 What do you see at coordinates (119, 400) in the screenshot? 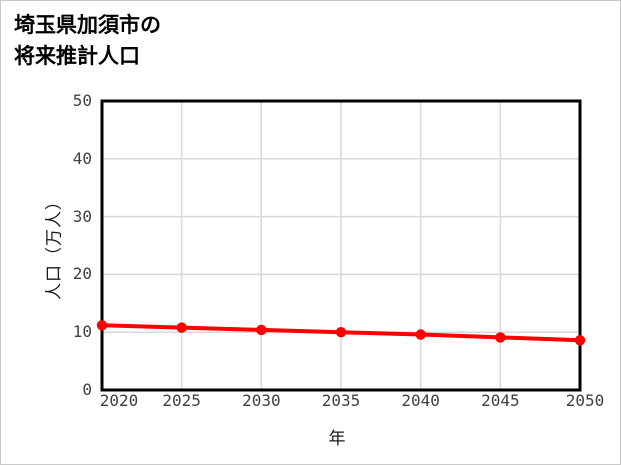
I see `x-tick-label: 2020` at bounding box center [119, 400].